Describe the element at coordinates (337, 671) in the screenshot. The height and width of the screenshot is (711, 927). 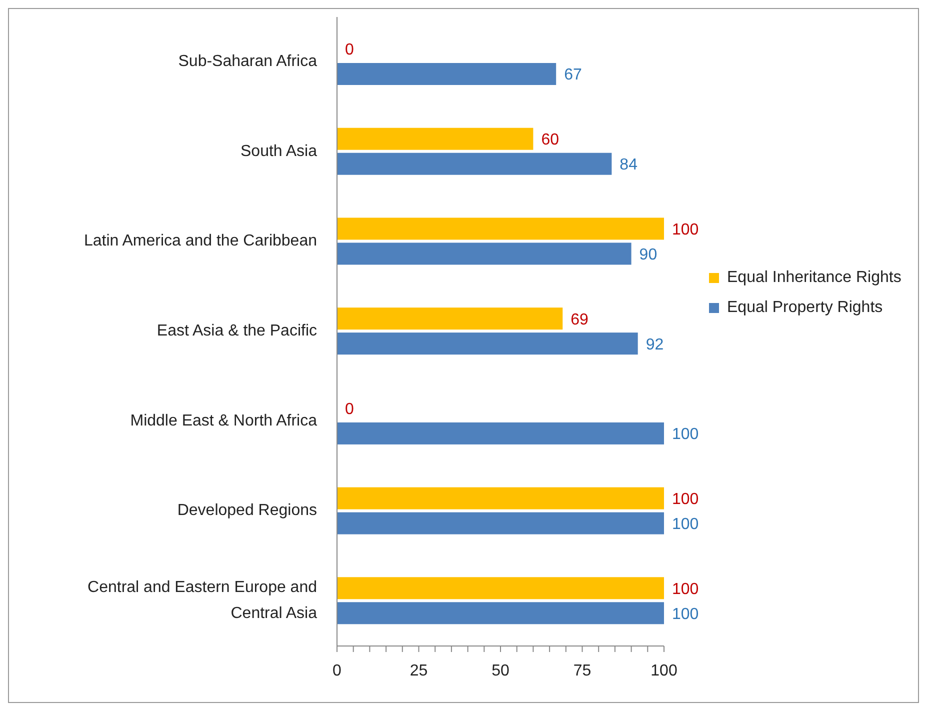
I see `x-tick-label: 0` at that location.